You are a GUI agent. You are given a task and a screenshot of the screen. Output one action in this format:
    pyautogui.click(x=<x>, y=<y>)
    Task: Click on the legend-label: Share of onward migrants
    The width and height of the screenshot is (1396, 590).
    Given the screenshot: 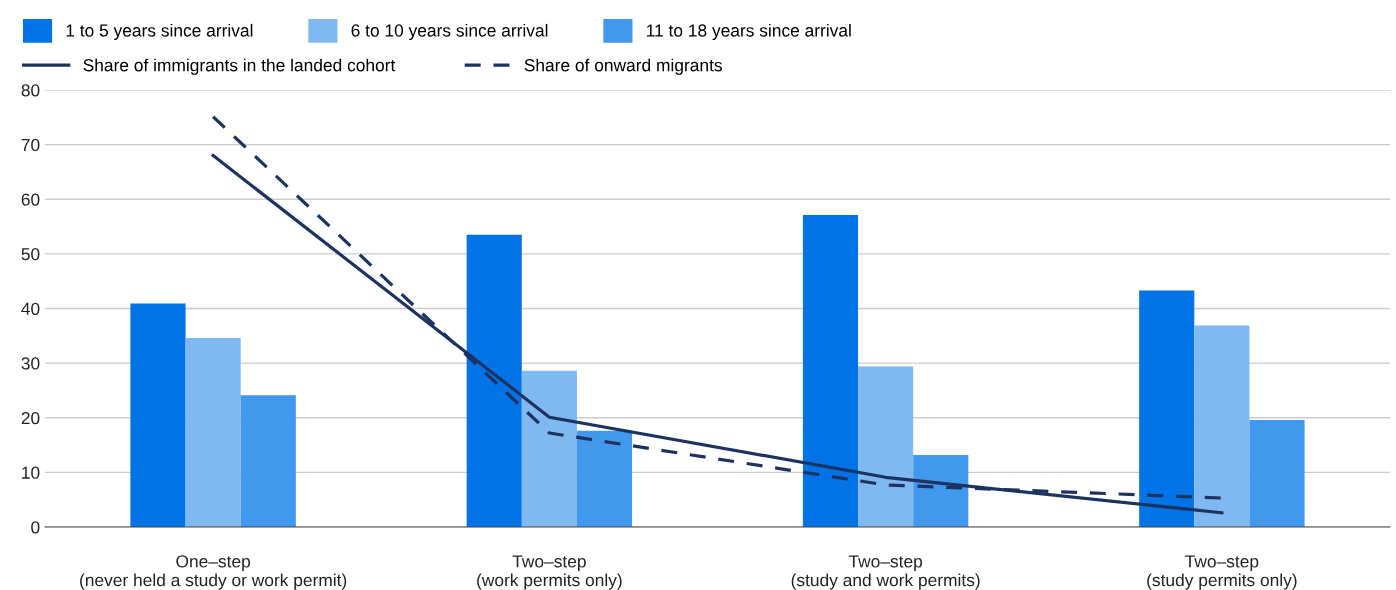 What is the action you would take?
    pyautogui.click(x=623, y=66)
    